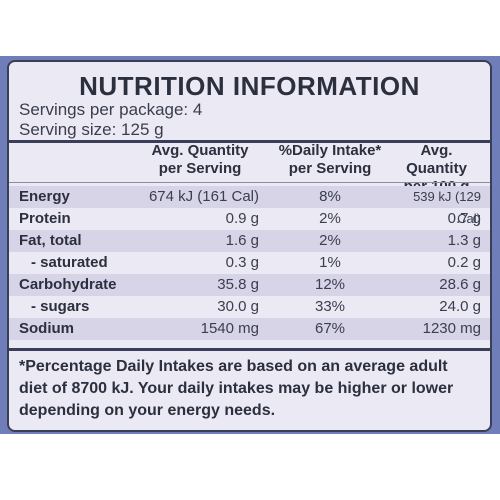 The height and width of the screenshot is (500, 500). What do you see at coordinates (460, 306) in the screenshot?
I see `per-100g-value: 24.0 g` at bounding box center [460, 306].